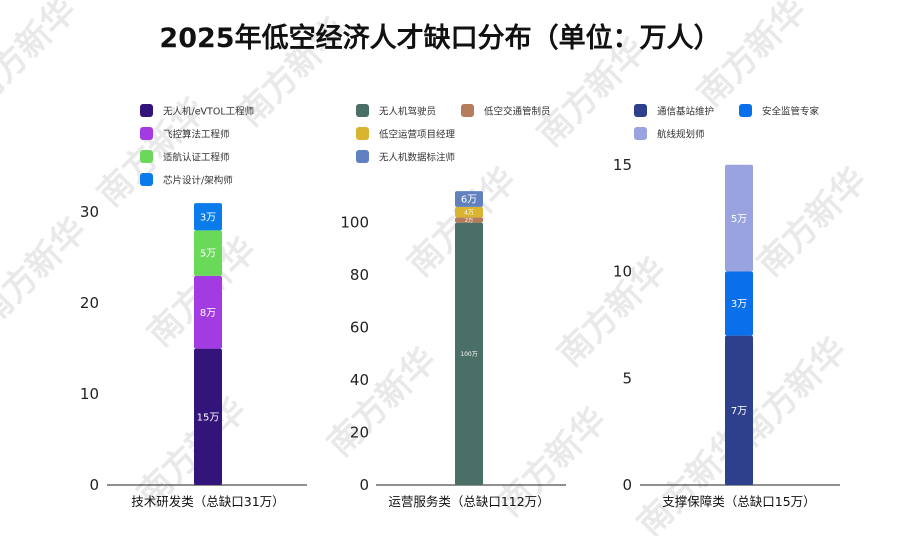 The width and height of the screenshot is (905, 536). What do you see at coordinates (468, 501) in the screenshot?
I see `x-category-label: 运营服务类（总缺口112万）` at bounding box center [468, 501].